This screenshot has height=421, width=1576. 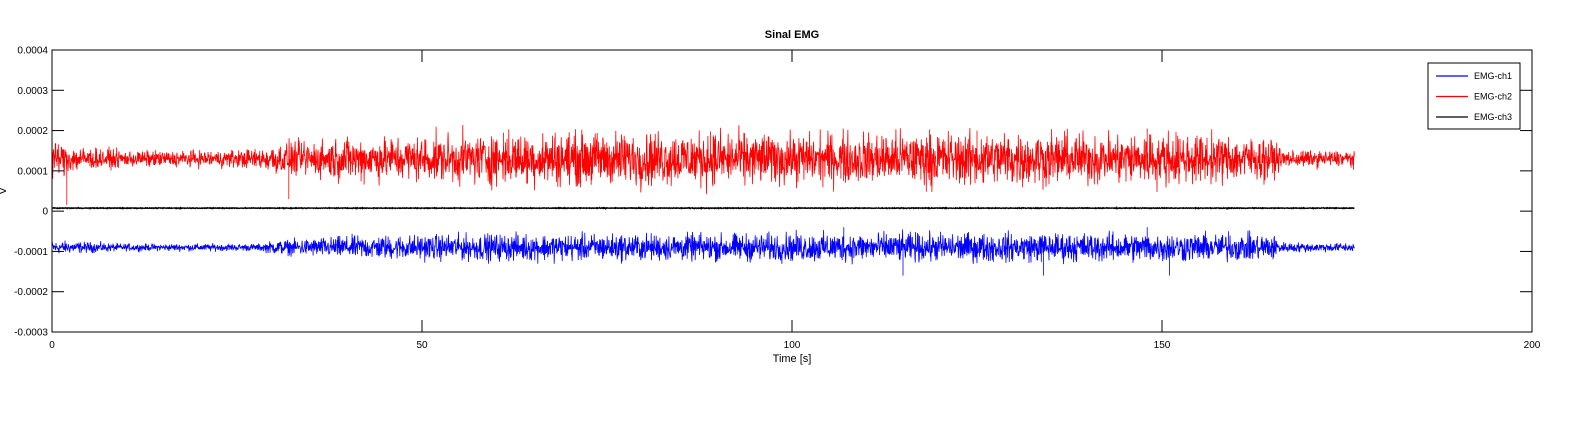 What do you see at coordinates (32, 171) in the screenshot?
I see `y-tick-label: 0.0001` at bounding box center [32, 171].